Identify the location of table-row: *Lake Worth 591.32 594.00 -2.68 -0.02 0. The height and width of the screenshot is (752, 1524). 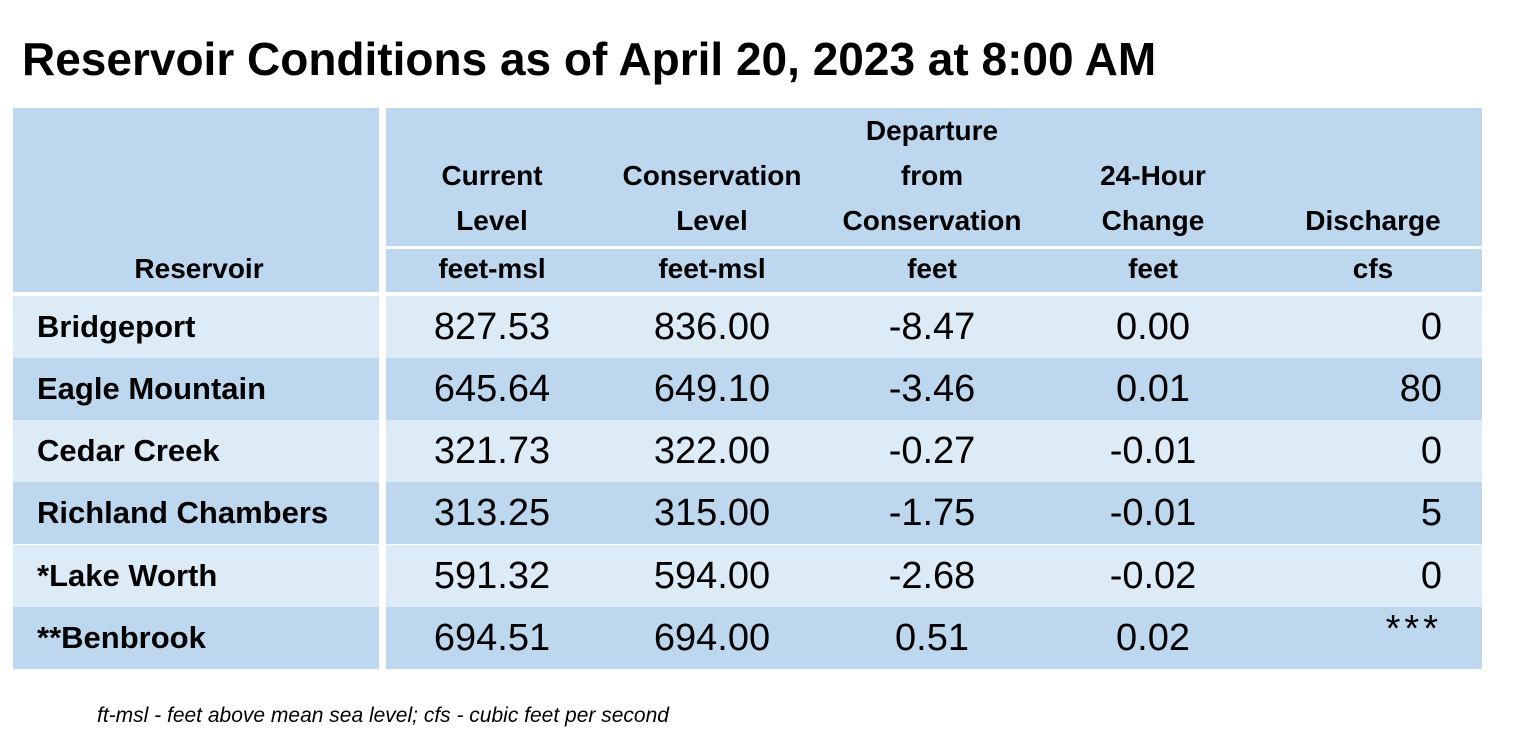
(747, 576).